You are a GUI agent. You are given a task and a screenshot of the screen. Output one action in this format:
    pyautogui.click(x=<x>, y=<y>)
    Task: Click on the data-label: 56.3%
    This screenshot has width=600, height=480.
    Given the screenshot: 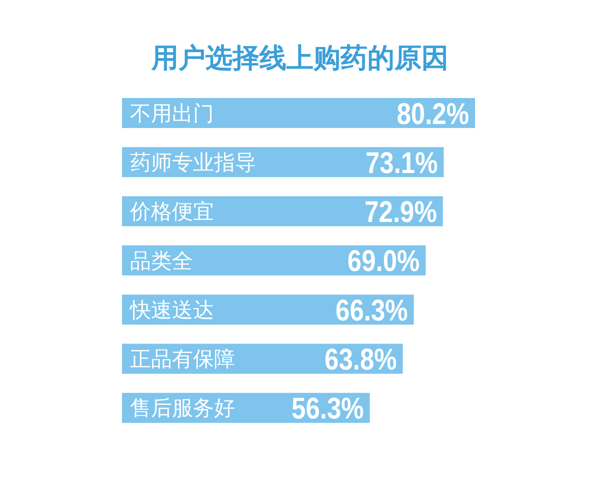 What is the action you would take?
    pyautogui.click(x=328, y=409)
    